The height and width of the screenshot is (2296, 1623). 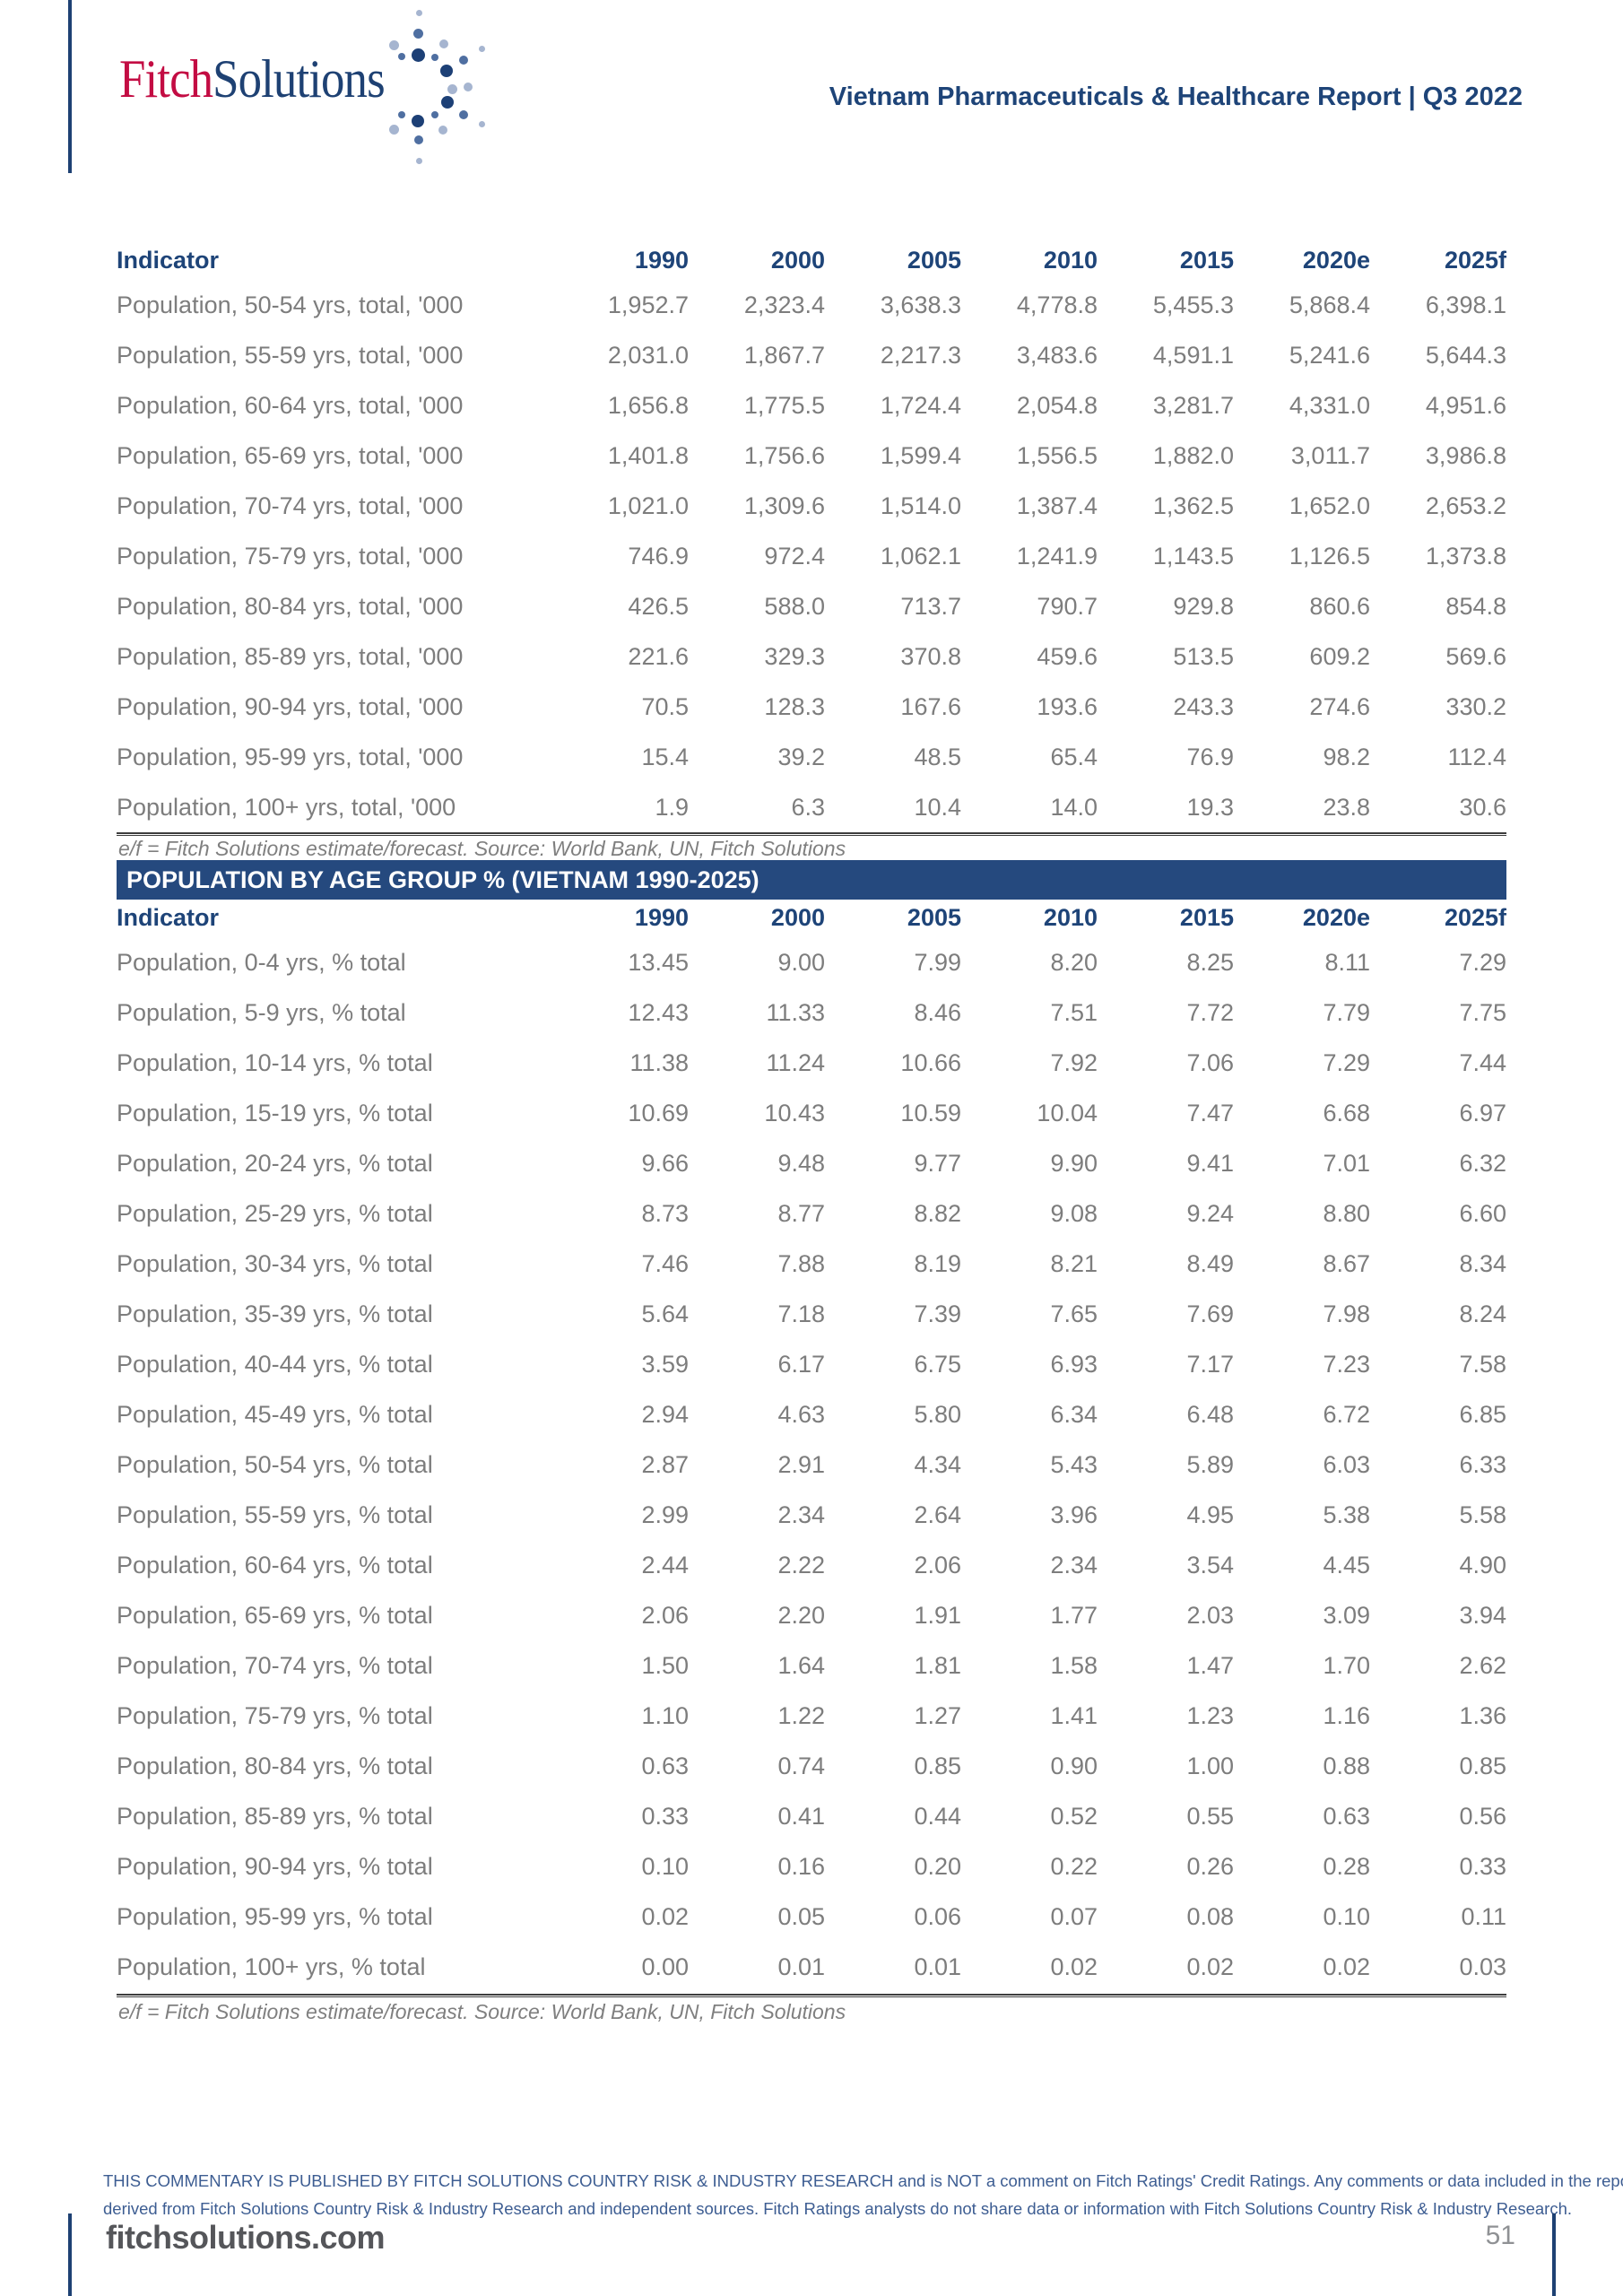 What do you see at coordinates (70, 2254) in the screenshot?
I see `bottom-left-accent-bar` at bounding box center [70, 2254].